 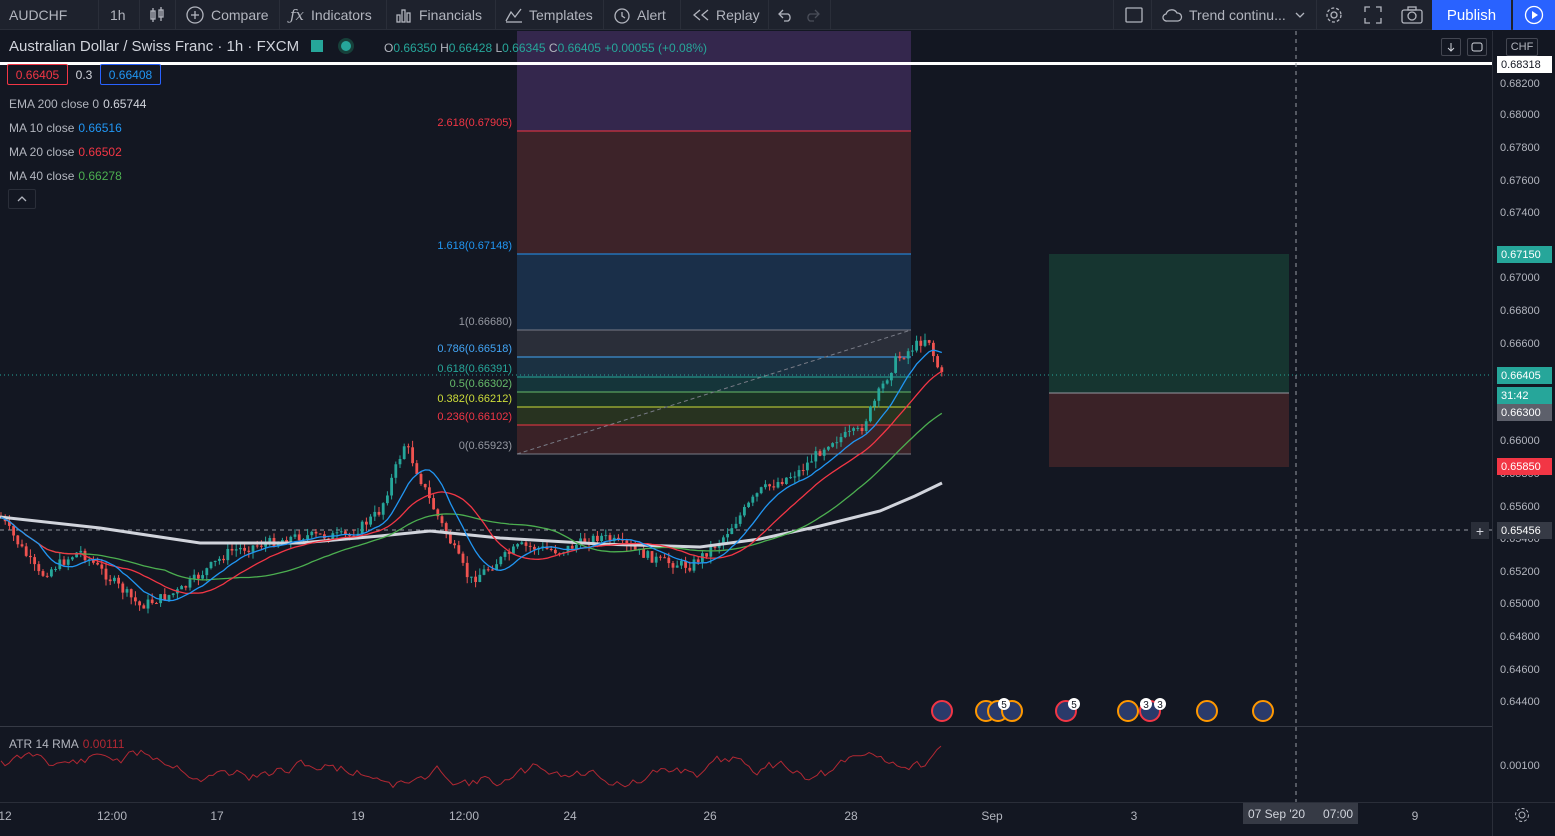 I want to click on templates-button: Templates, so click(x=549, y=15).